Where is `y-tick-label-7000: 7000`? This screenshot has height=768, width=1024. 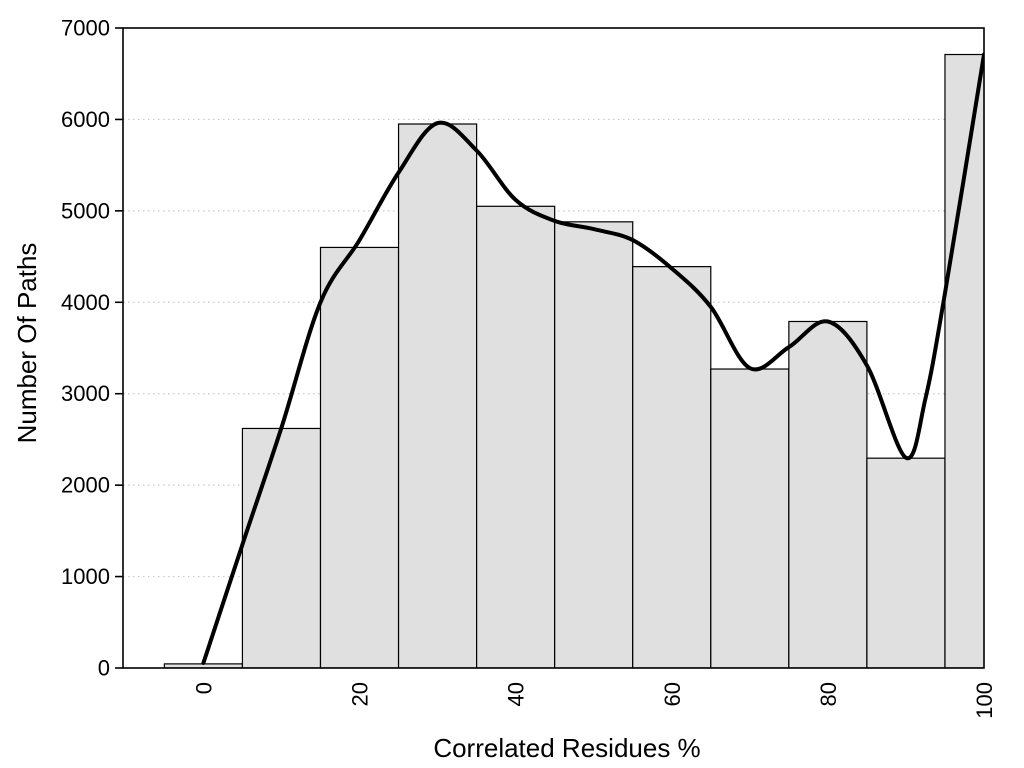
y-tick-label-7000: 7000 is located at coordinates (85, 28).